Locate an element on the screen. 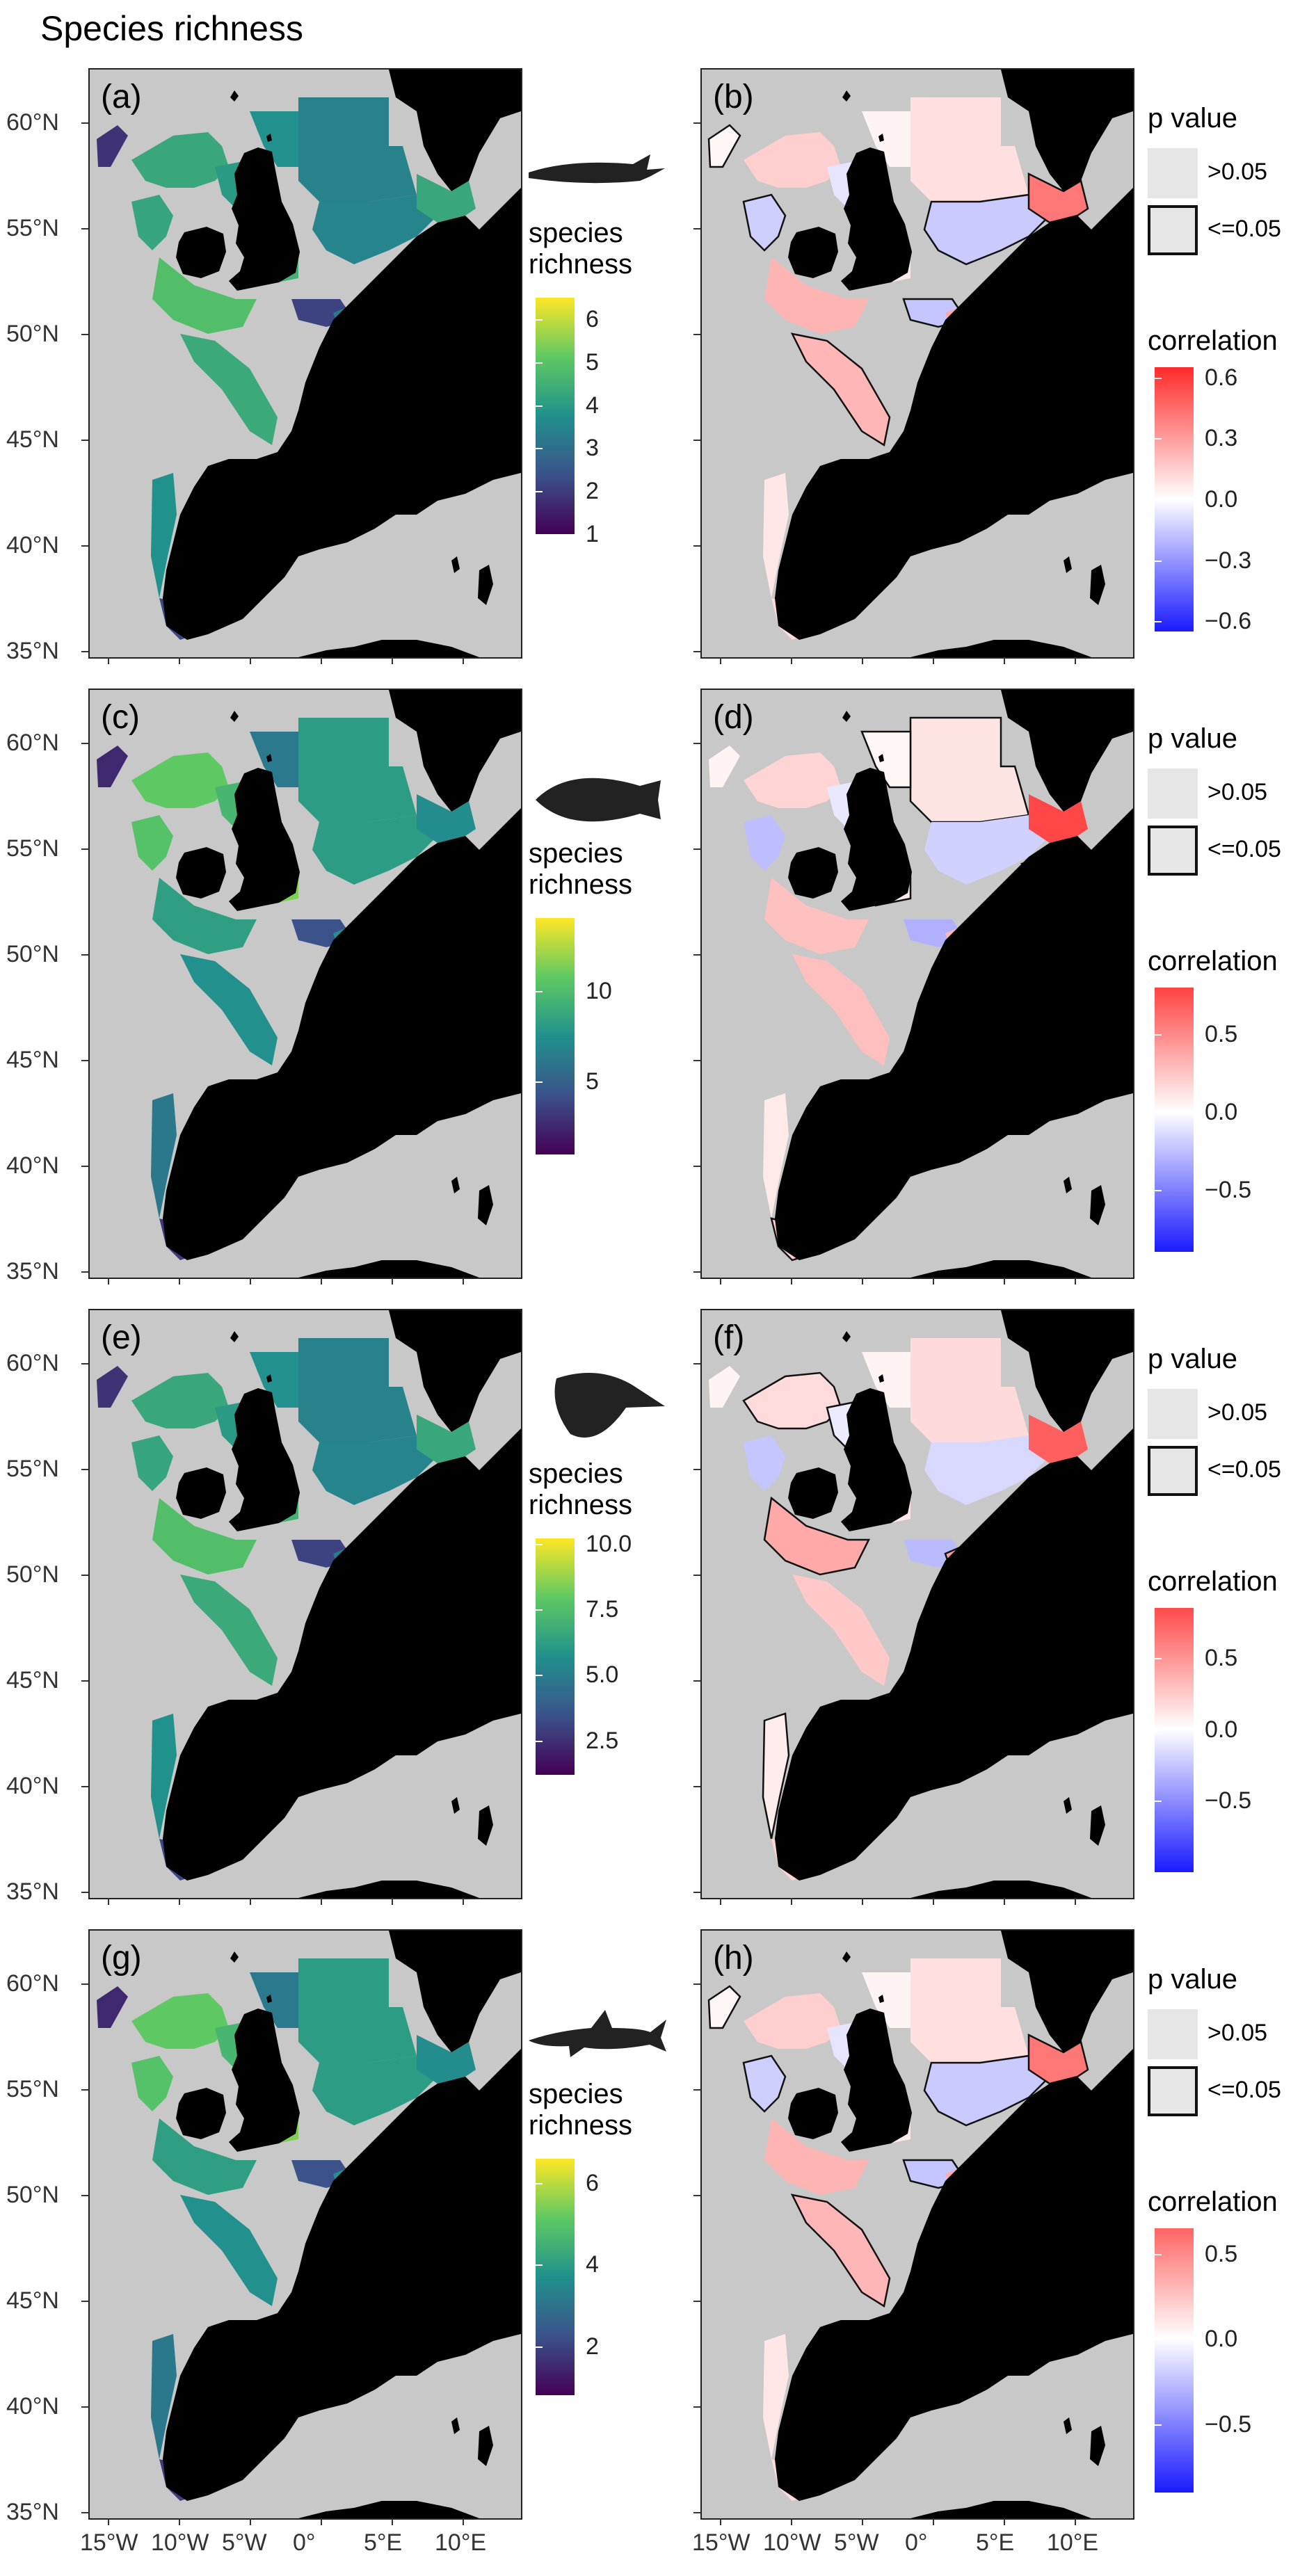 This screenshot has width=1316, height=2576. colorbar-richness is located at coordinates (555, 2277).